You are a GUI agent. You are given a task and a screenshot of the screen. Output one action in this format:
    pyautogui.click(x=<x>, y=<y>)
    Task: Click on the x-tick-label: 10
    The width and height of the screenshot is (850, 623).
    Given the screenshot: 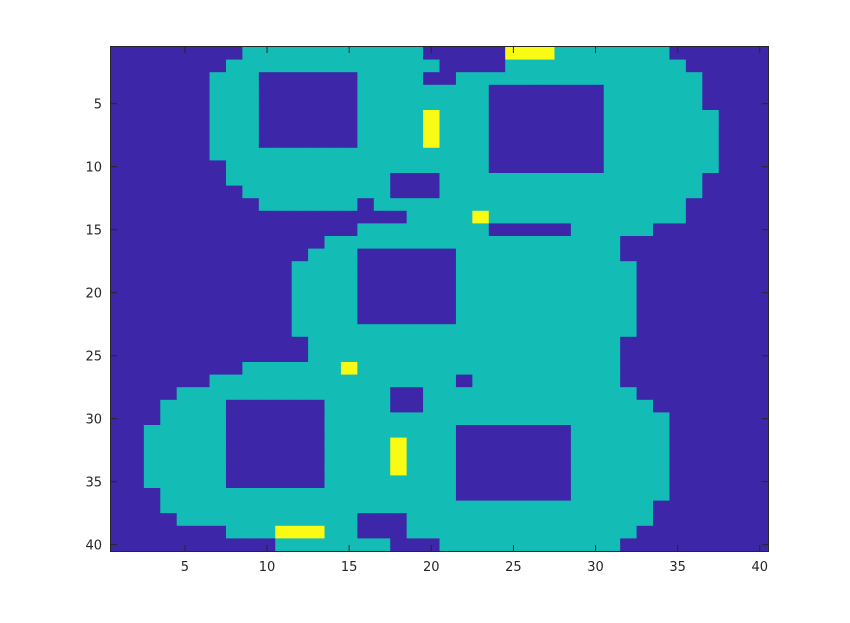 What is the action you would take?
    pyautogui.click(x=267, y=567)
    